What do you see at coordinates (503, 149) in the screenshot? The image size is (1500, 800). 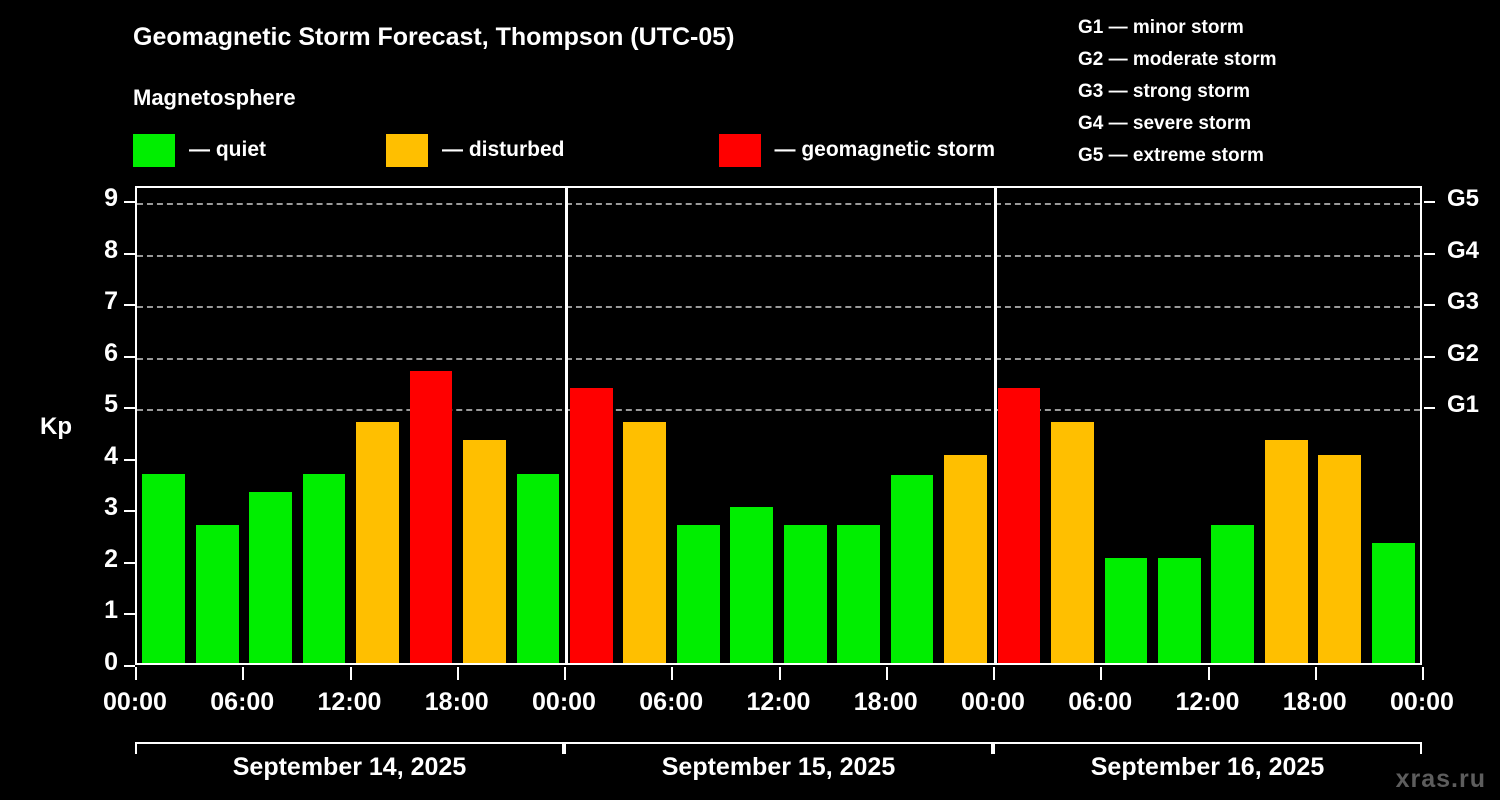 I see `legend-label-1: — disturbed` at bounding box center [503, 149].